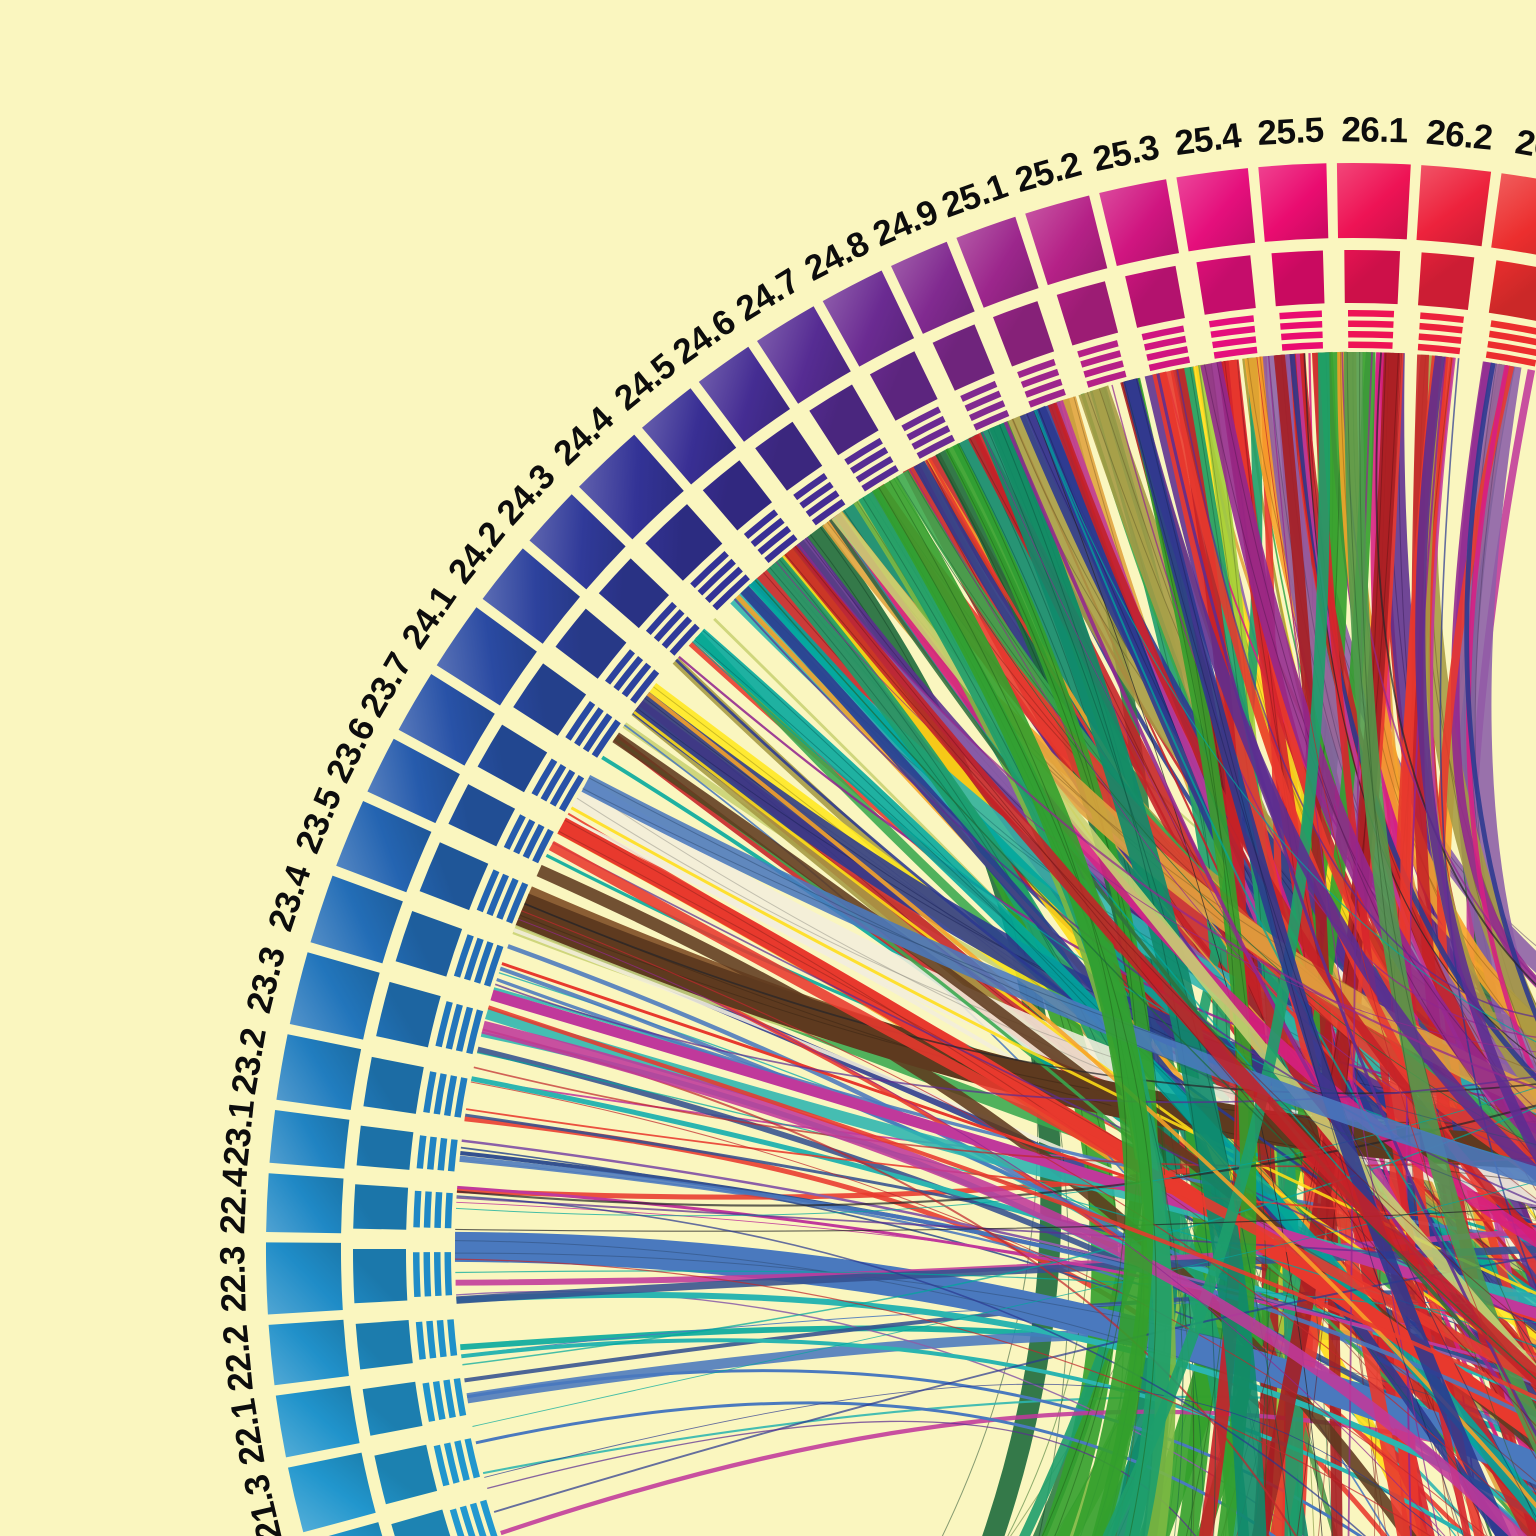 The image size is (1536, 1536). I want to click on segment-label: 23.1, so click(239, 1133).